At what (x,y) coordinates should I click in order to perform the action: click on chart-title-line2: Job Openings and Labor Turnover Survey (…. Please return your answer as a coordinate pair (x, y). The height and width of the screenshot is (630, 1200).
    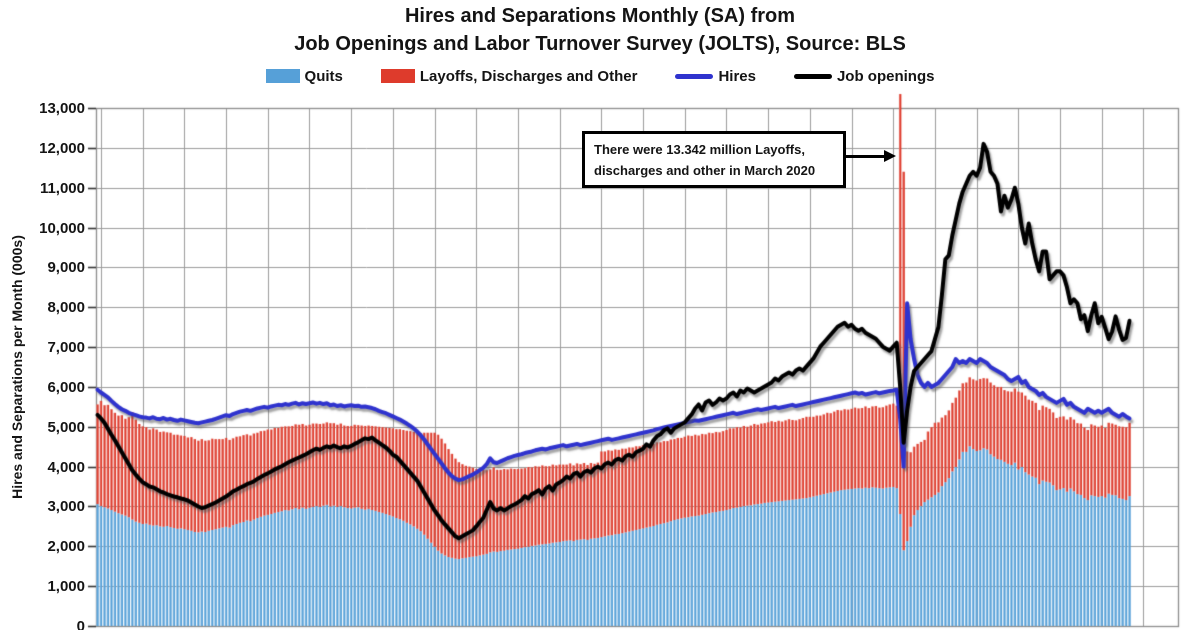
    Looking at the image, I should click on (600, 44).